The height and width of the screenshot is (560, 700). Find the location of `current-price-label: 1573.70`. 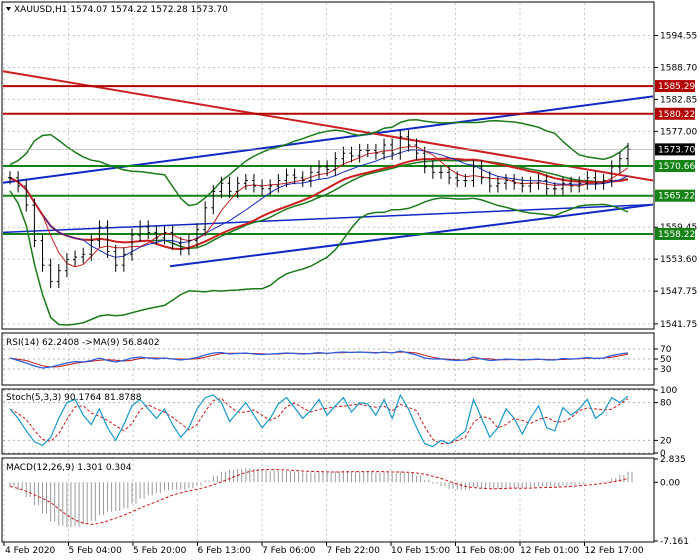

current-price-label: 1573.70 is located at coordinates (676, 150).